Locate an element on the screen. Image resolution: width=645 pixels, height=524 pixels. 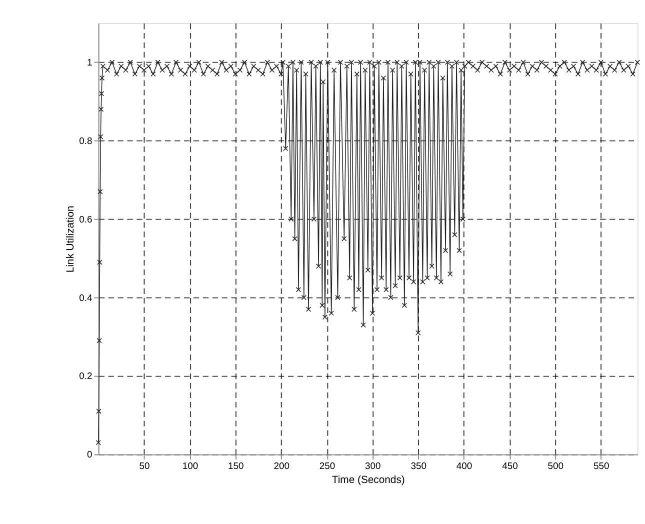
x-tick-label: 250 is located at coordinates (327, 466).